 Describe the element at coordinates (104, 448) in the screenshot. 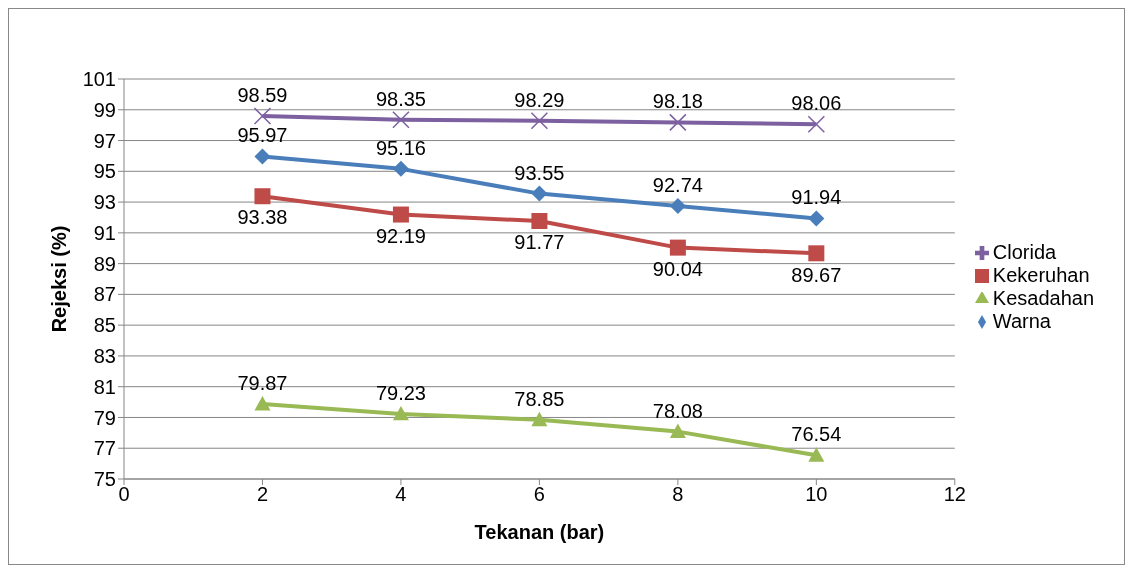

I see `y-tick-label: 77` at that location.